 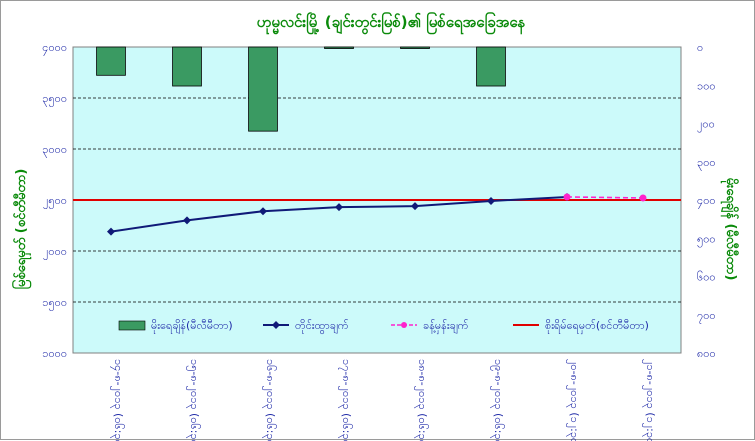 I want to click on x-tick-label: ၁၄-၈-၂၀၁၃ (၀၆:၃၀), so click(x=117, y=400).